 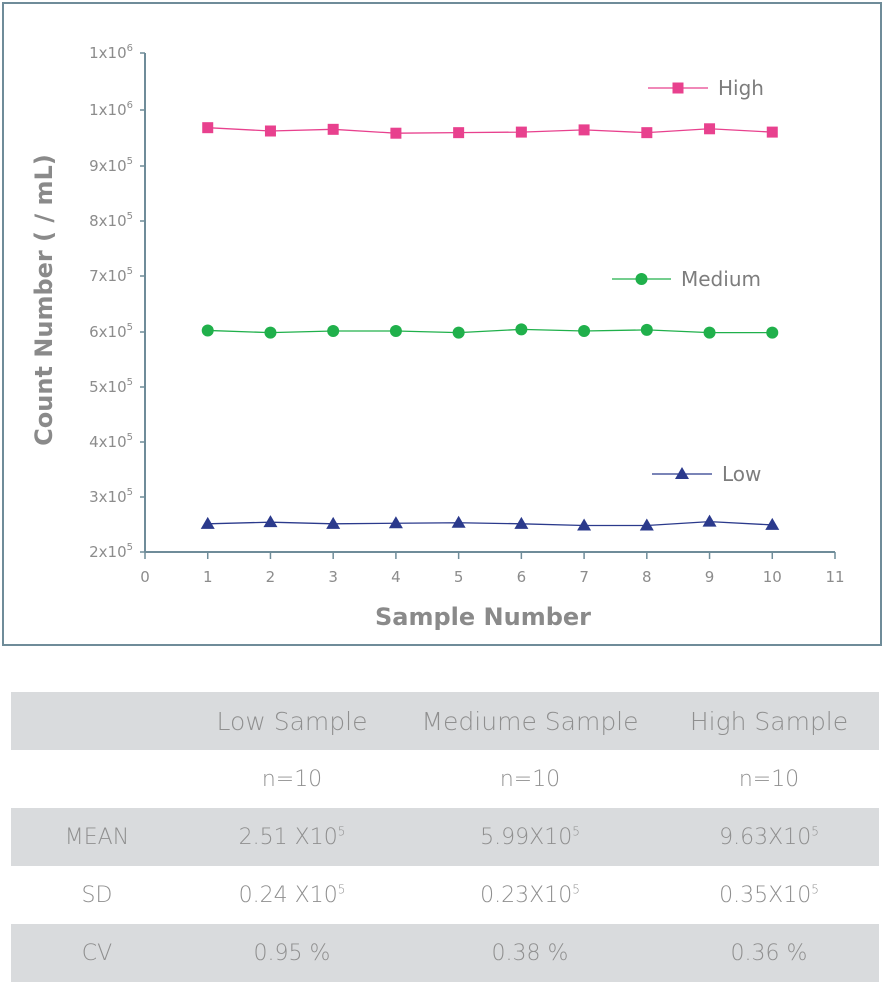 What do you see at coordinates (769, 953) in the screenshot?
I see `cv-cell-high: 0.36 %` at bounding box center [769, 953].